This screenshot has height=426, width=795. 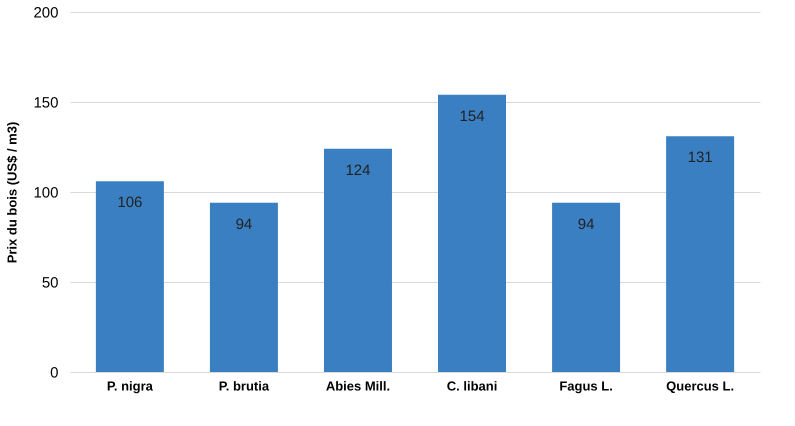 What do you see at coordinates (50, 283) in the screenshot?
I see `y-tick-label: 50` at bounding box center [50, 283].